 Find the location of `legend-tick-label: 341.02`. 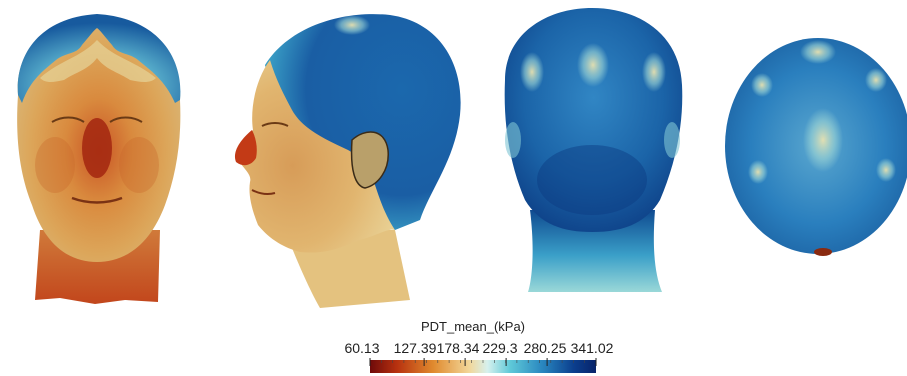

legend-tick-label: 341.02 is located at coordinates (592, 348).